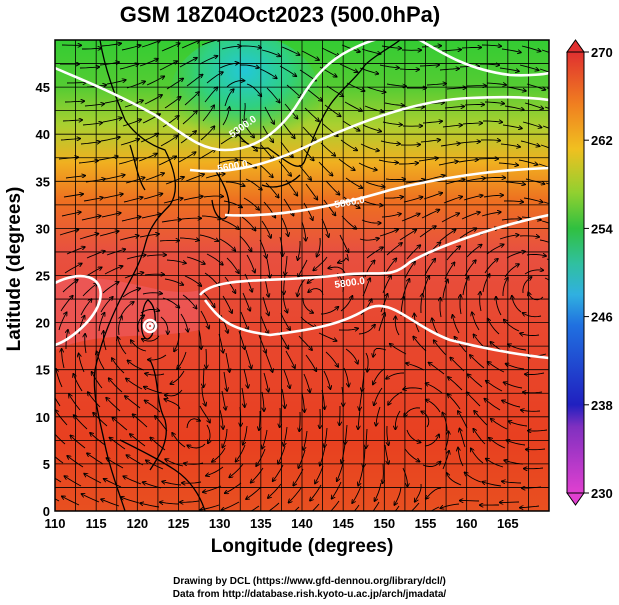 The width and height of the screenshot is (619, 605). Describe the element at coordinates (602, 317) in the screenshot. I see `colorbar-tick-label: 246` at that location.